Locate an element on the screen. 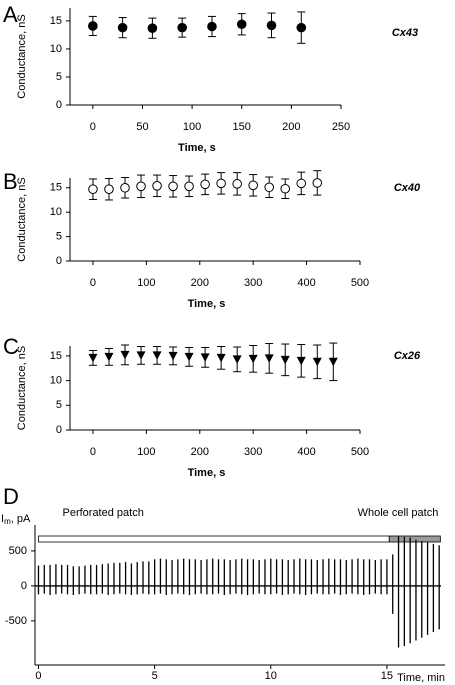 The width and height of the screenshot is (455, 685). panel-letter: C is located at coordinates (11, 346).